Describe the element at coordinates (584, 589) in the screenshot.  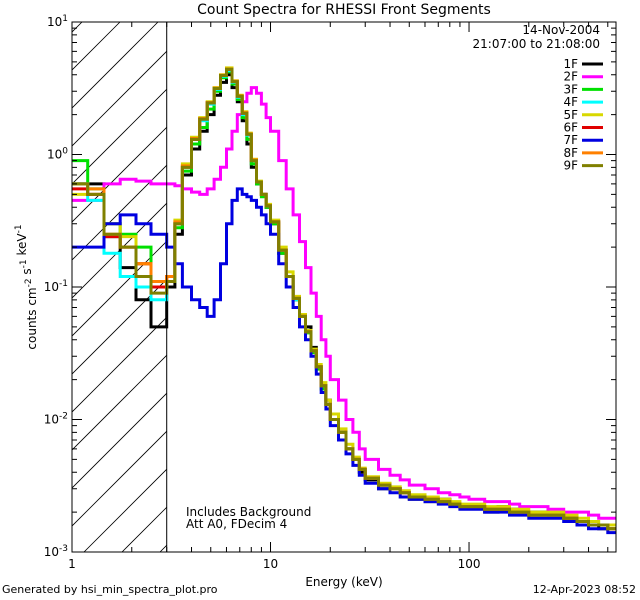
I see `footer-timestamp: 12-Apr-2023 08:52` at that location.